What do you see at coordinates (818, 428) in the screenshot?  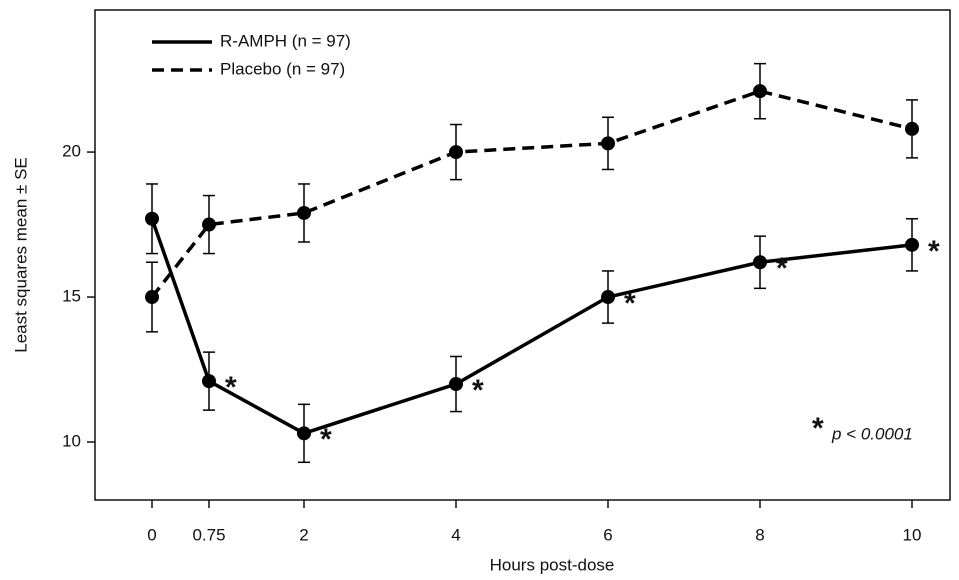 I see `note-symbol: *` at bounding box center [818, 428].